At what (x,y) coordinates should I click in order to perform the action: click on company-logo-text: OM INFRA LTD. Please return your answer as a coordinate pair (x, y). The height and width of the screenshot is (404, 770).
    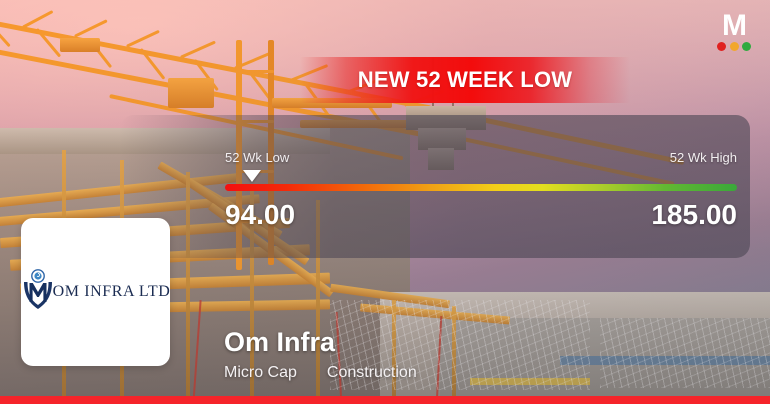
    Looking at the image, I should click on (111, 291).